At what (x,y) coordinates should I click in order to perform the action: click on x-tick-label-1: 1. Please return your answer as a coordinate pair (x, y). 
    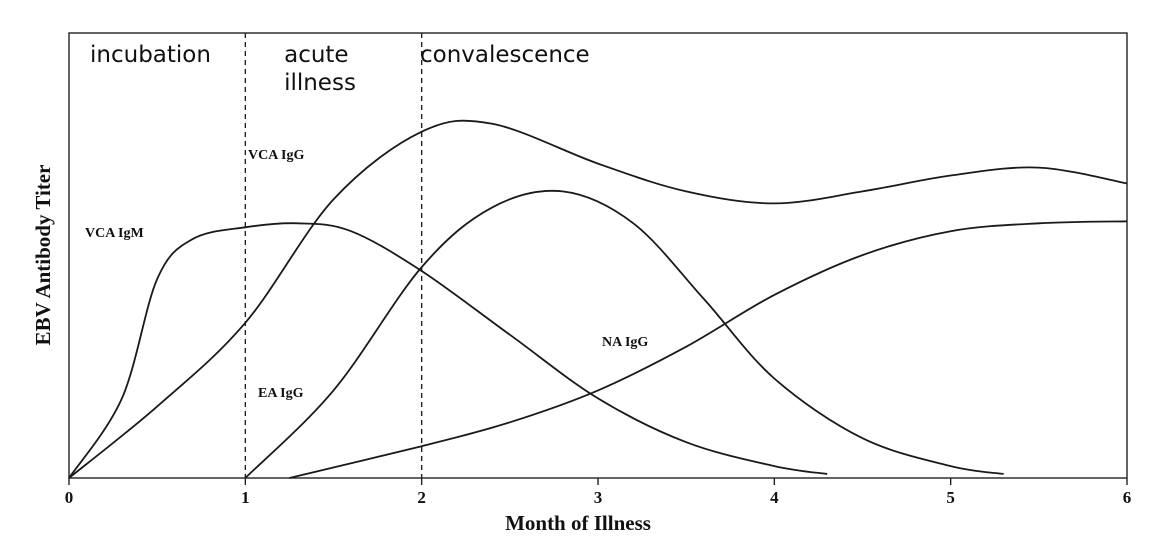
    Looking at the image, I should click on (245, 497).